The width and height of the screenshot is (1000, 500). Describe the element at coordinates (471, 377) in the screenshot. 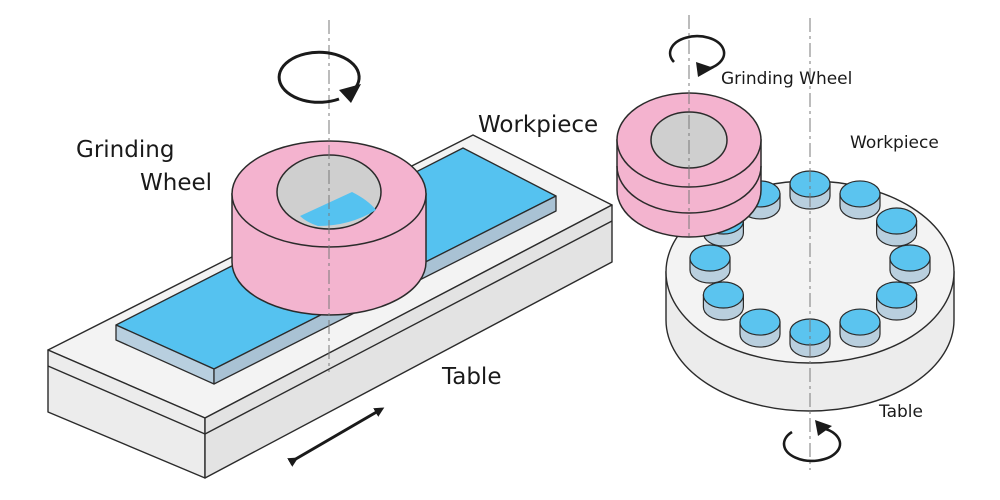

I see `label-table: Table` at that location.